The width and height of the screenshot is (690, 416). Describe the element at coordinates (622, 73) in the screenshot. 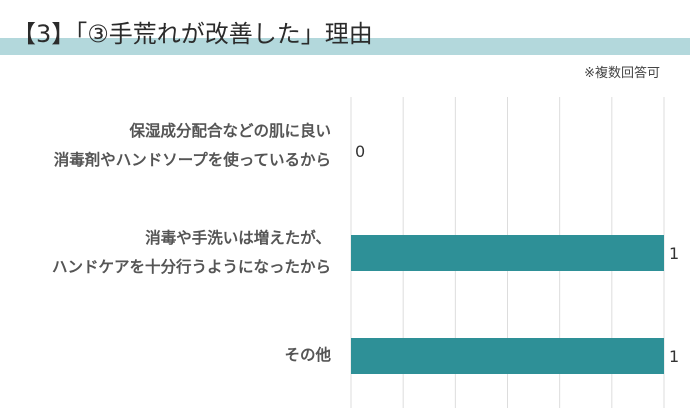

I see `multiple-answers-note: ※複数回答可` at that location.